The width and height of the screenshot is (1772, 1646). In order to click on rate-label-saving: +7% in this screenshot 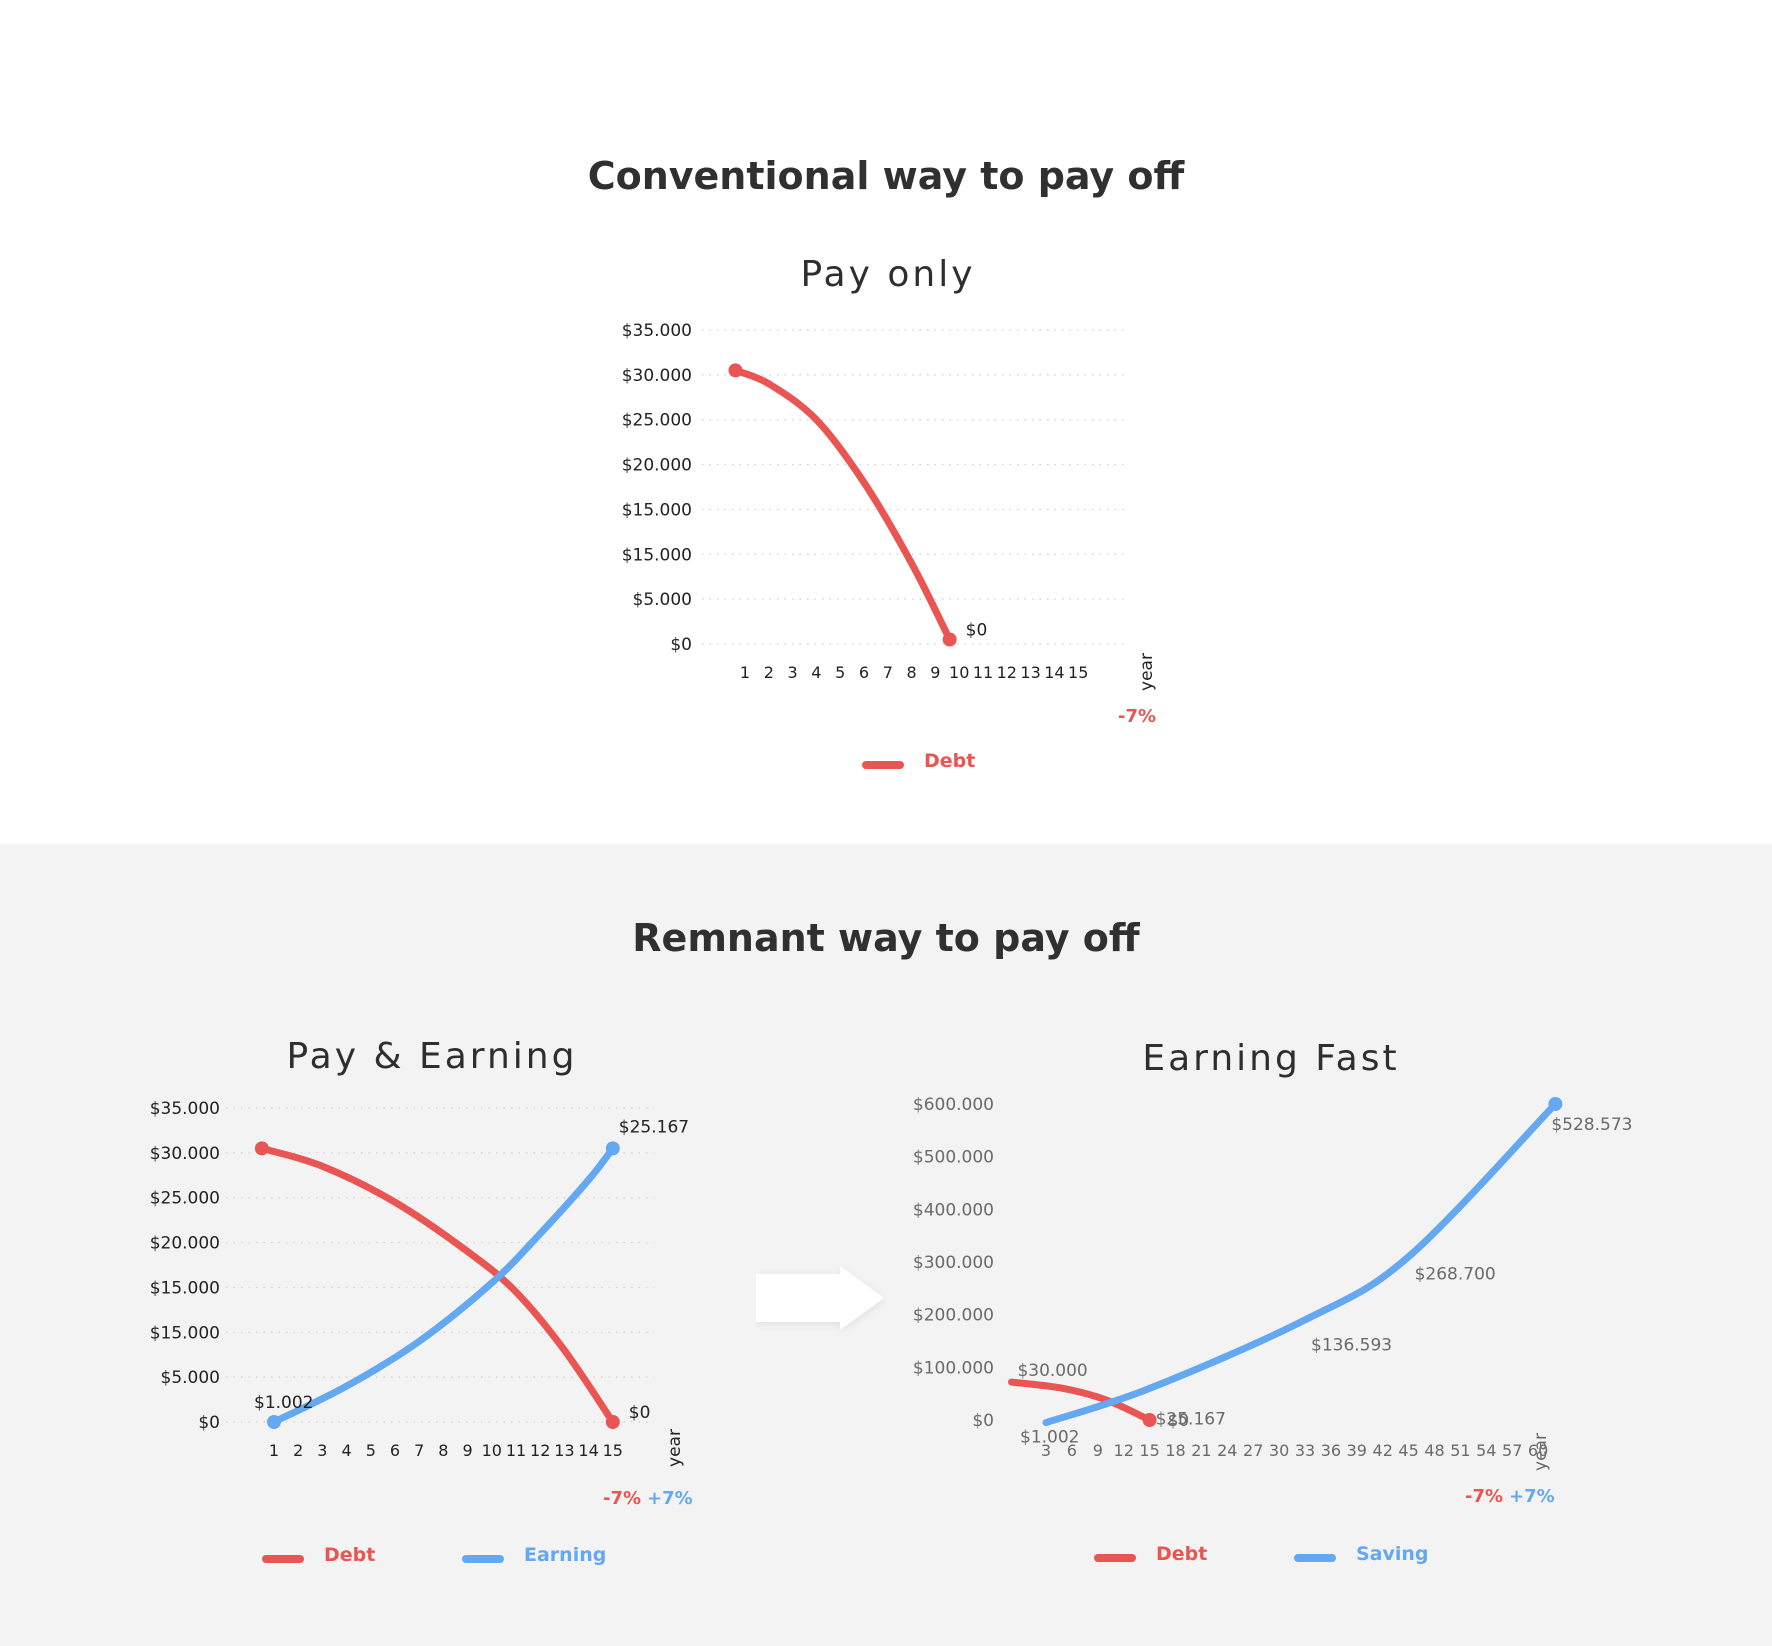, I will do `click(1532, 1496)`.